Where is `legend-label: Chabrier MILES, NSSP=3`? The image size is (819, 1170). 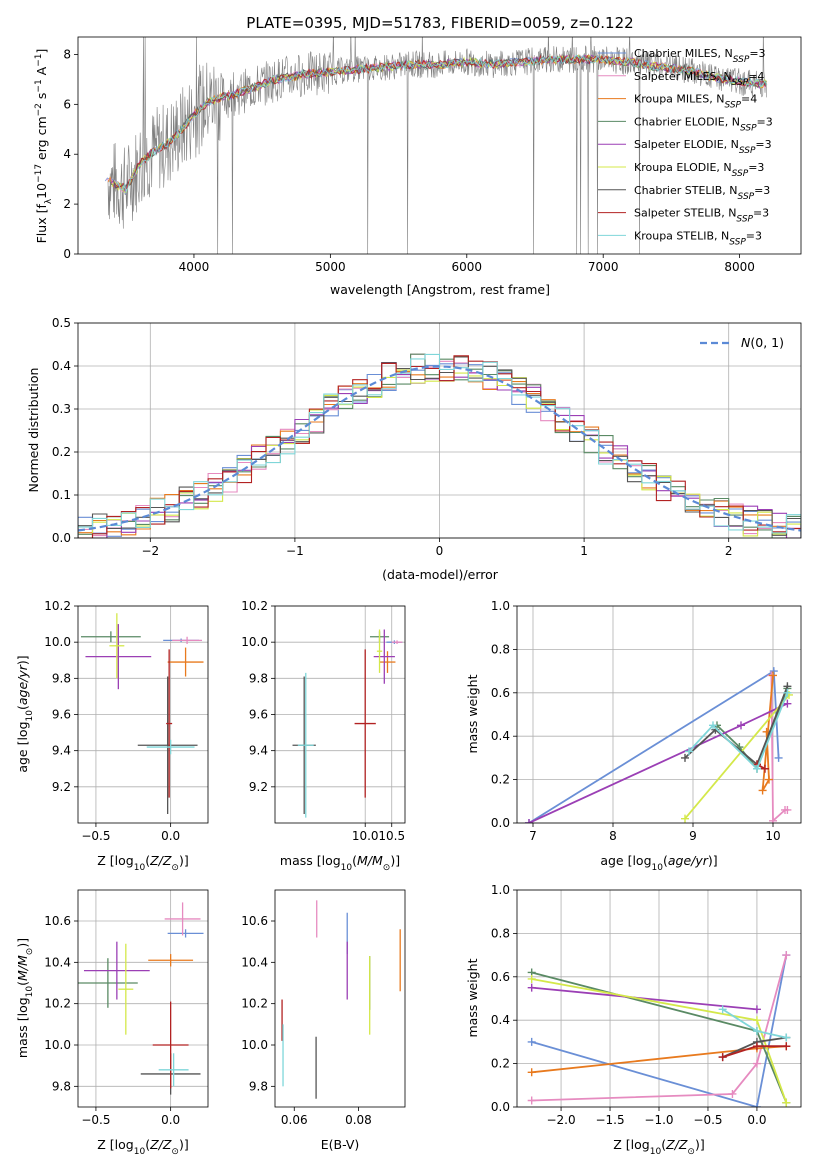 legend-label: Chabrier MILES, NSSP=3 is located at coordinates (700, 56).